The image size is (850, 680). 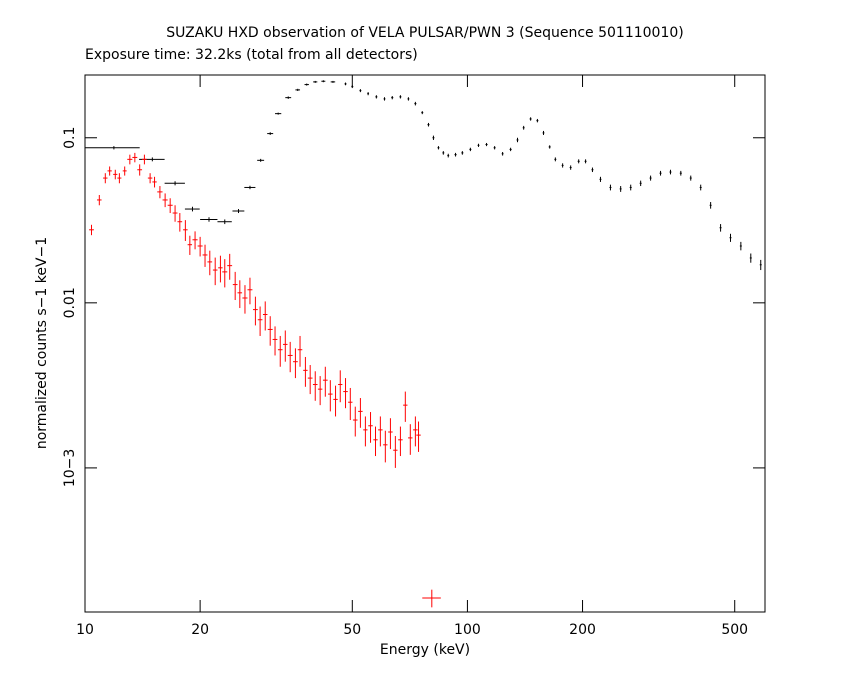 What do you see at coordinates (734, 630) in the screenshot?
I see `x-tick-label: 500` at bounding box center [734, 630].